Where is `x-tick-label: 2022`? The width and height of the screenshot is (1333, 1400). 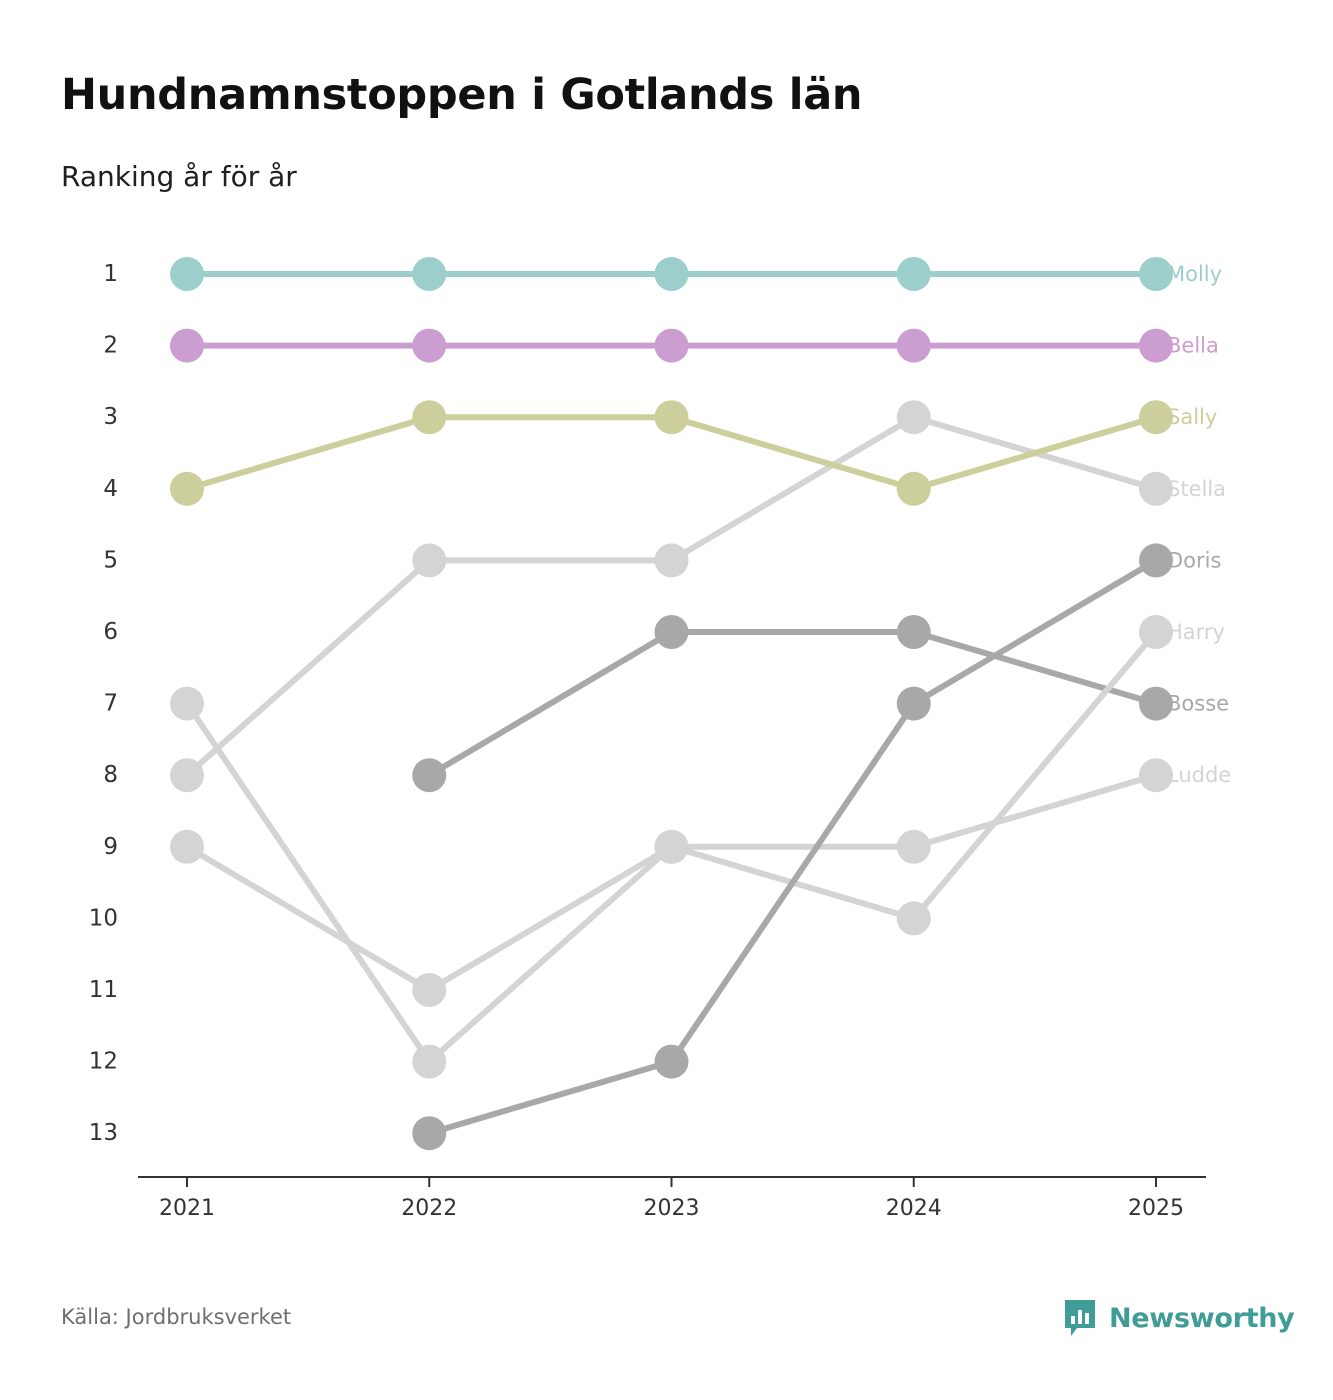
x-tick-label: 2022 is located at coordinates (429, 1208).